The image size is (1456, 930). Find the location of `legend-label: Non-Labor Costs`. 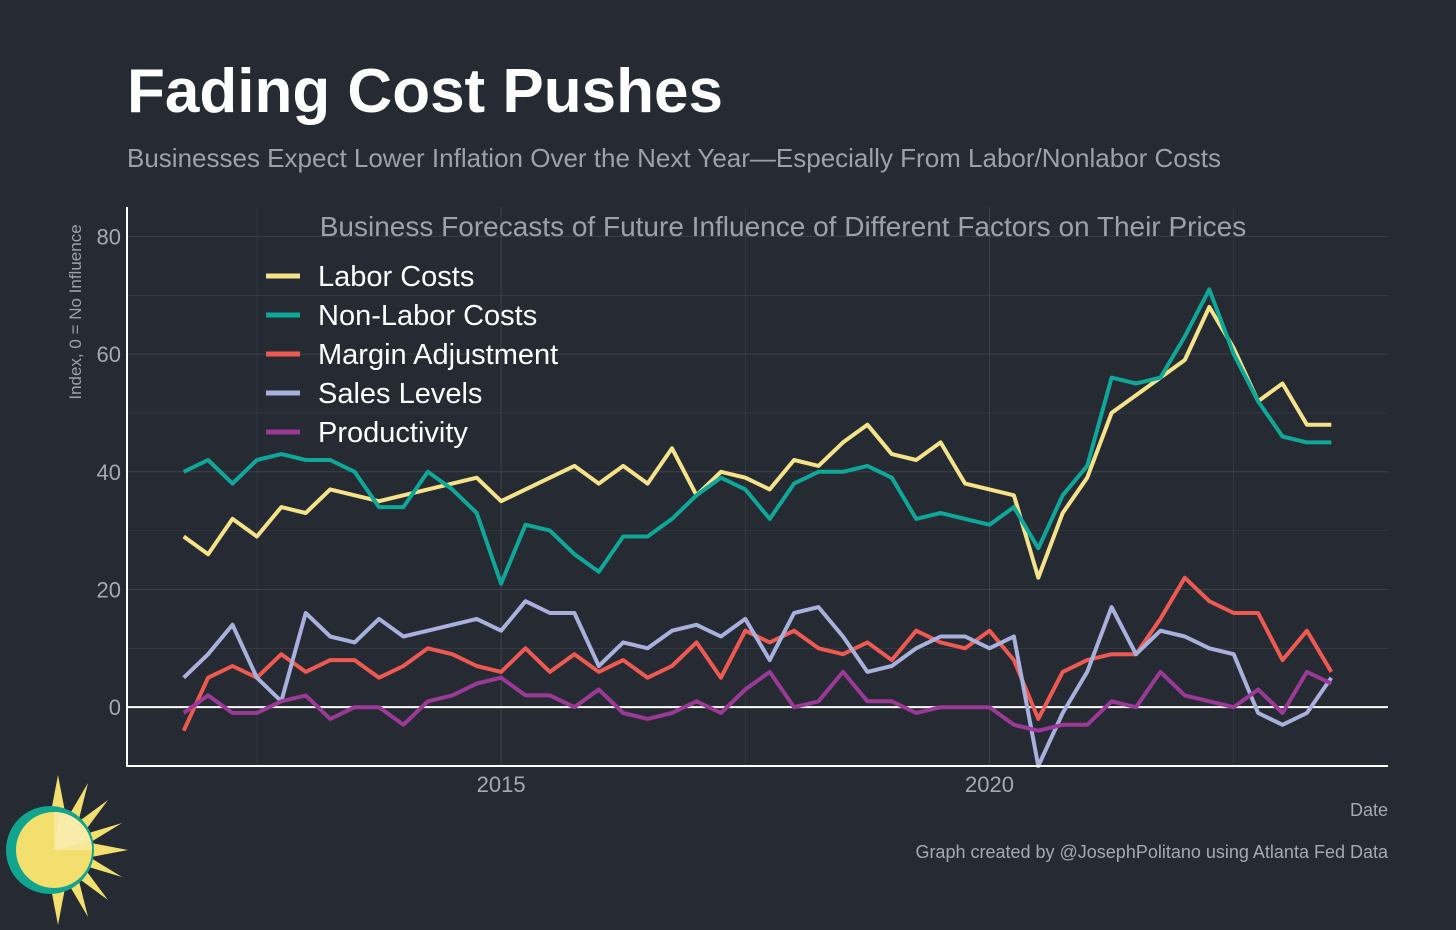

legend-label: Non-Labor Costs is located at coordinates (427, 316).